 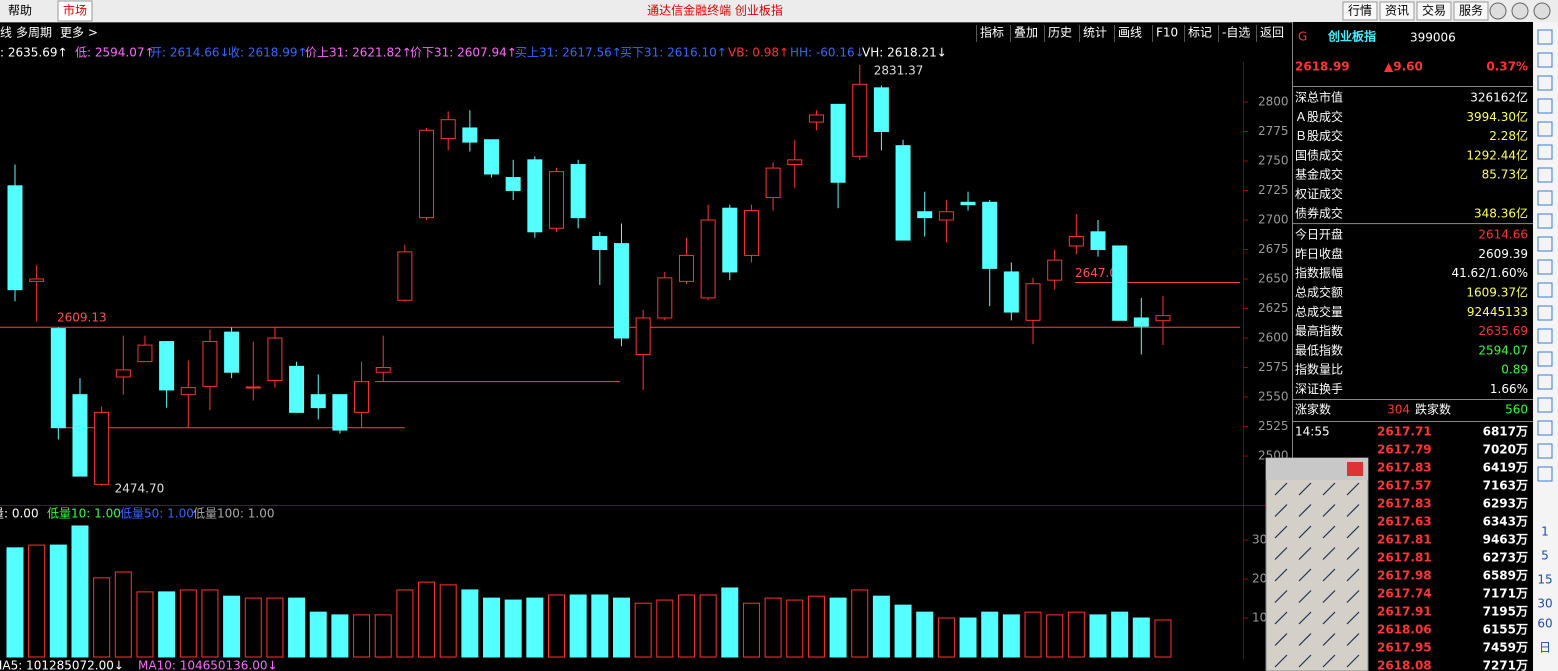 What do you see at coordinates (62, 665) in the screenshot?
I see `ma-value: MA5: 101285072.00↓` at bounding box center [62, 665].